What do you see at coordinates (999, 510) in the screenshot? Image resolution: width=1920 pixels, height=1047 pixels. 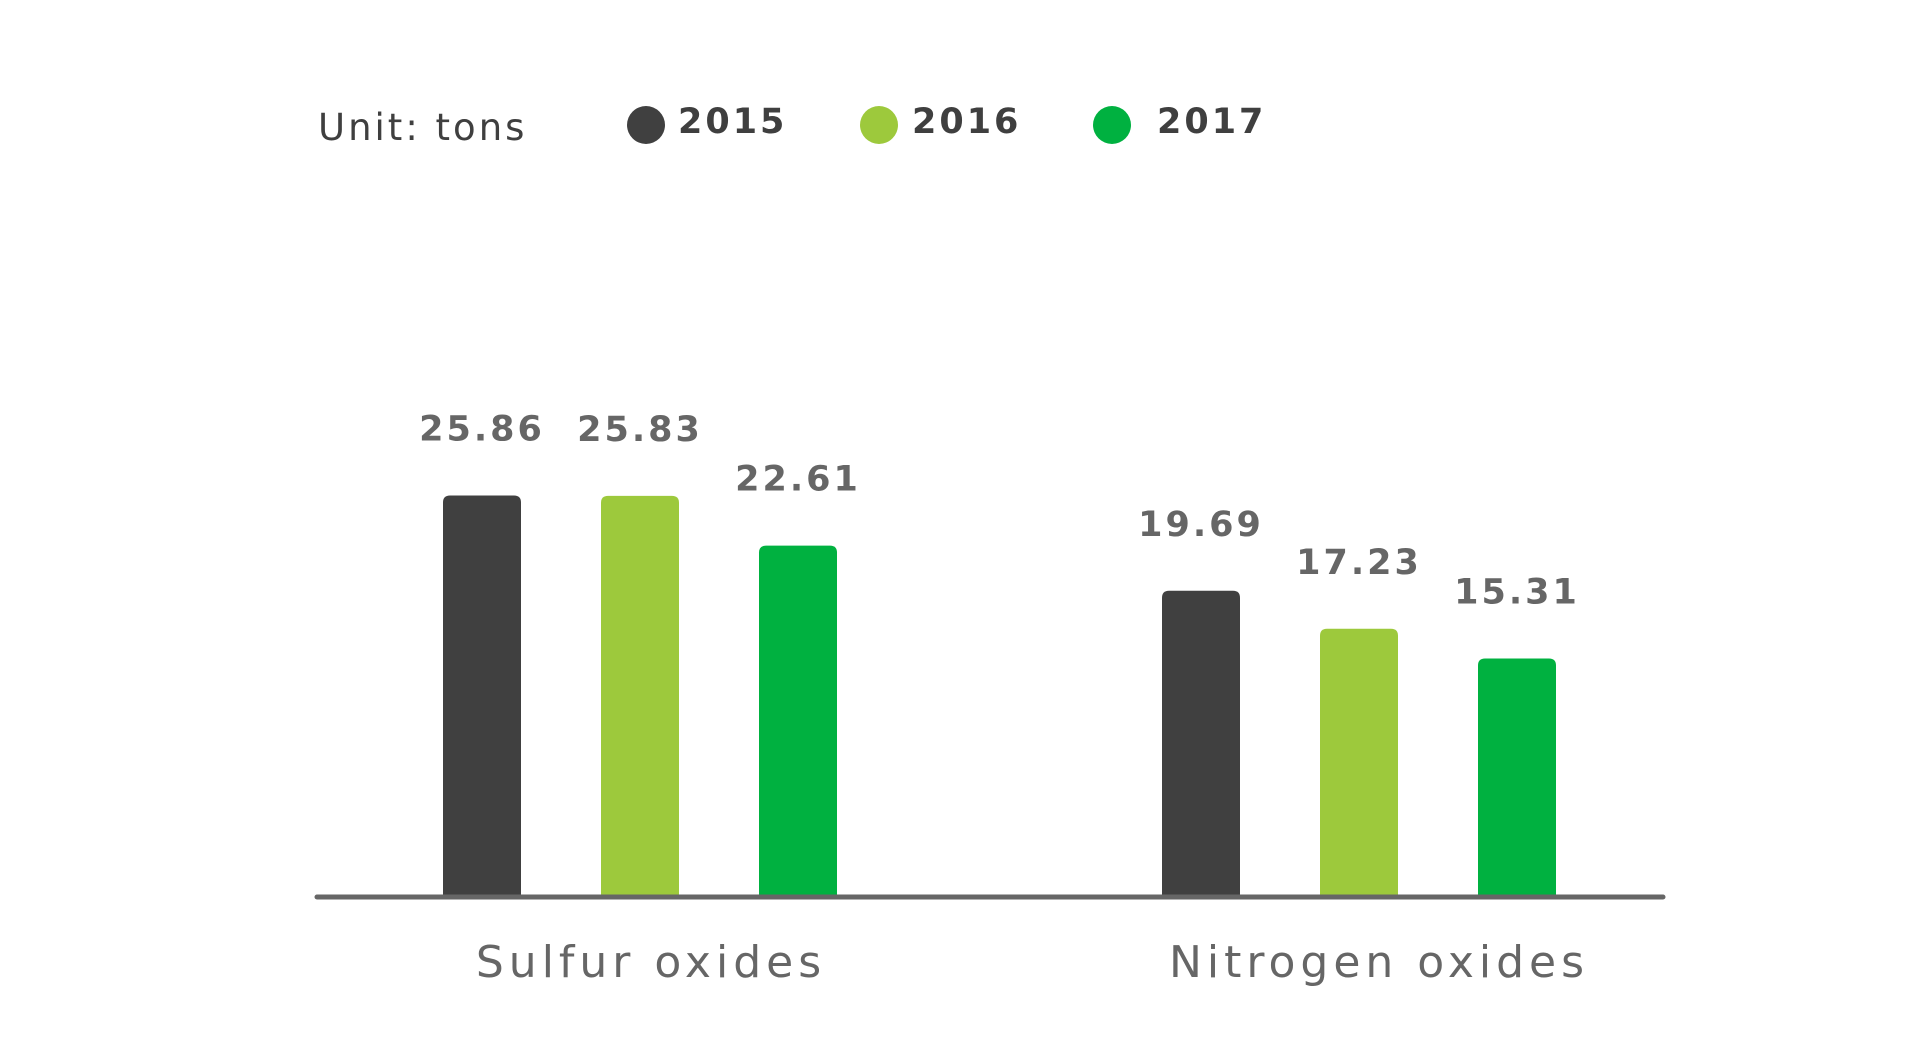 I see `value-labels-group: 25.86 25.83 22.61 19.69 17.23 15.31` at bounding box center [999, 510].